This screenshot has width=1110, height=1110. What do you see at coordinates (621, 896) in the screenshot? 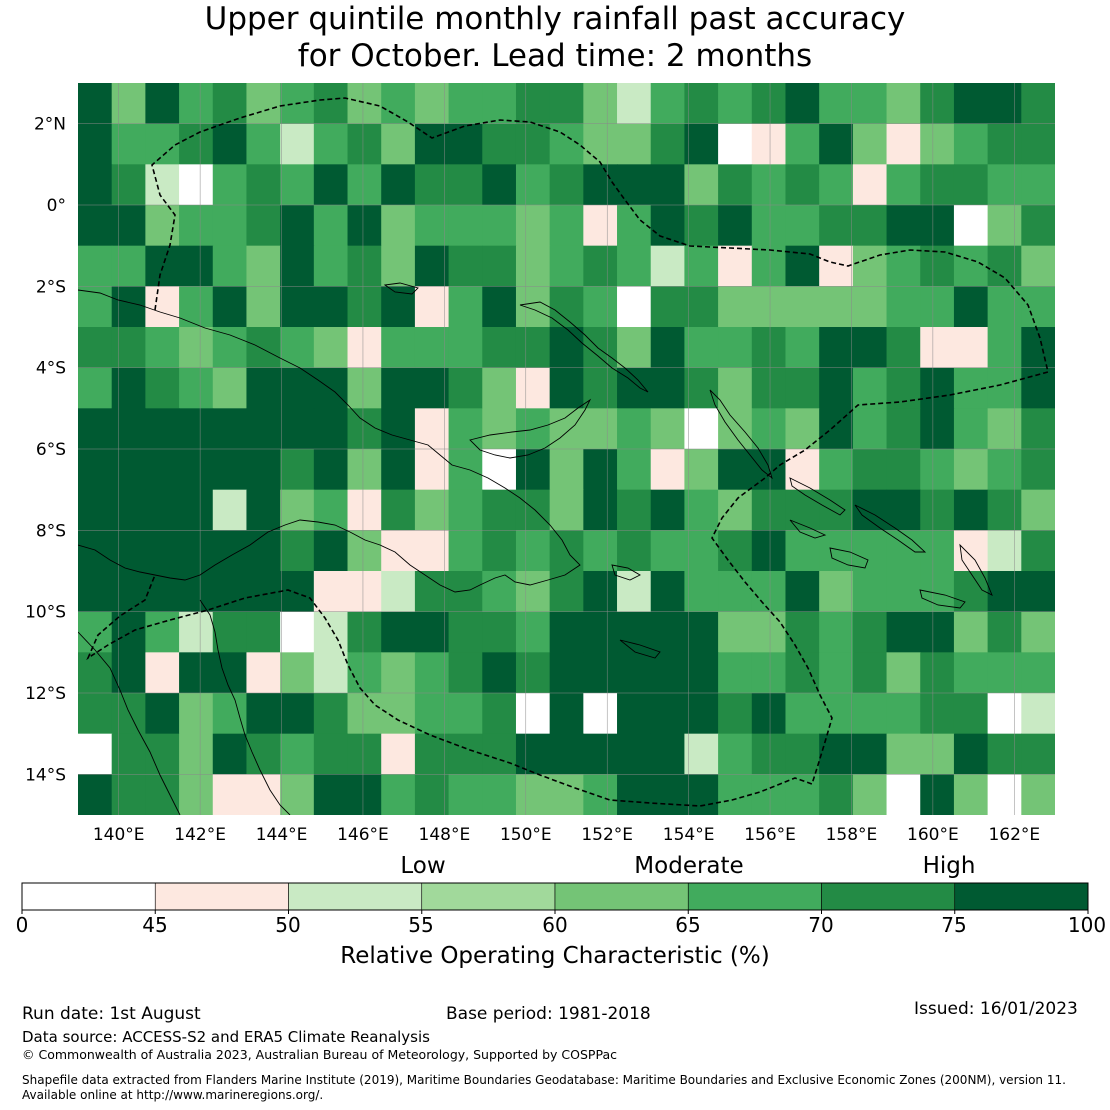
I see `colorbar-segment` at bounding box center [621, 896].